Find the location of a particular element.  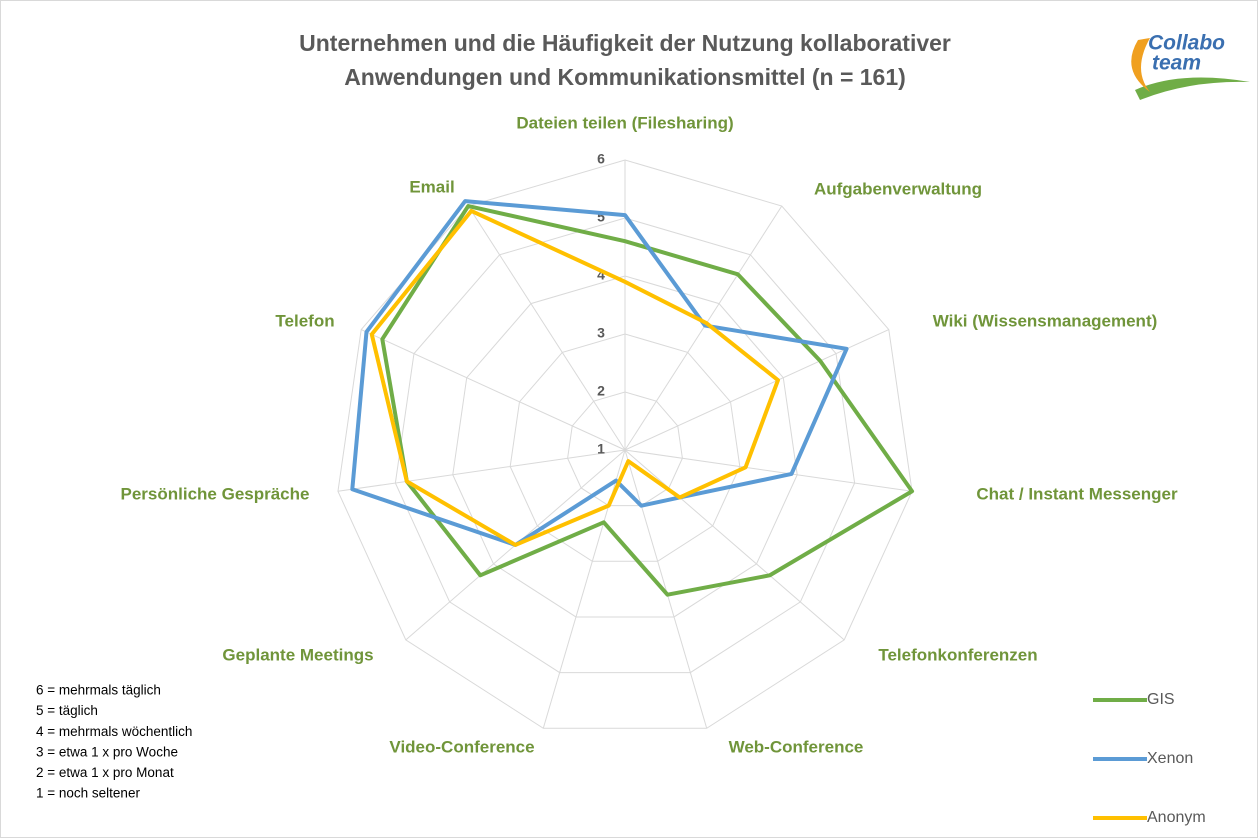

category-label: Wiki (Wissensmanagement) is located at coordinates (1045, 320).